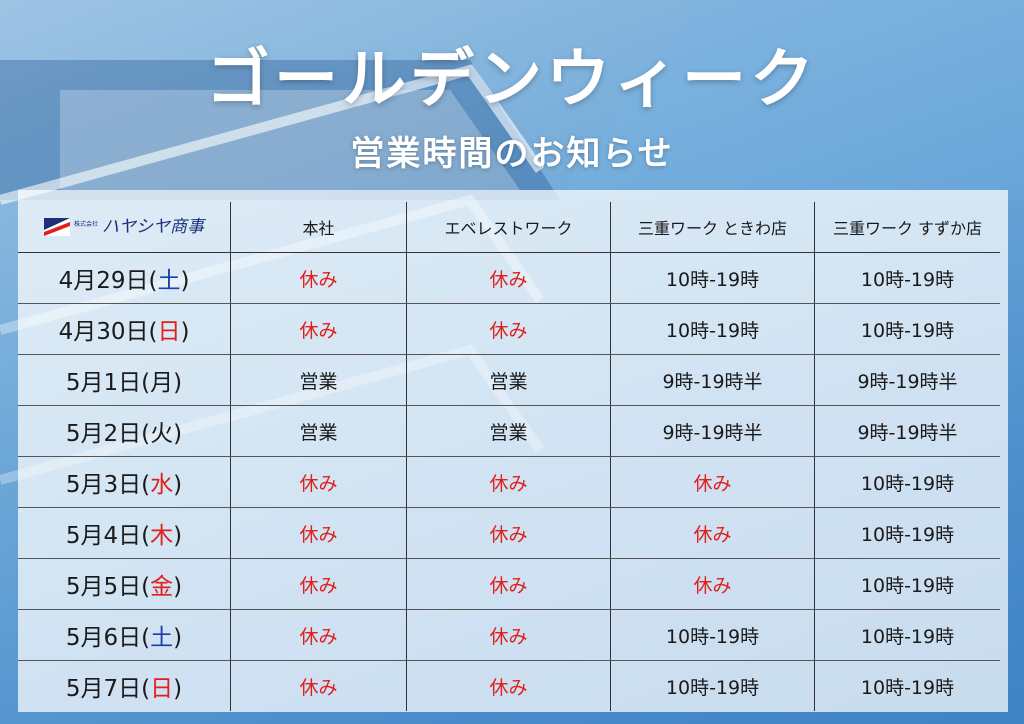  What do you see at coordinates (162, 536) in the screenshot?
I see `weekday-text: 木` at bounding box center [162, 536].